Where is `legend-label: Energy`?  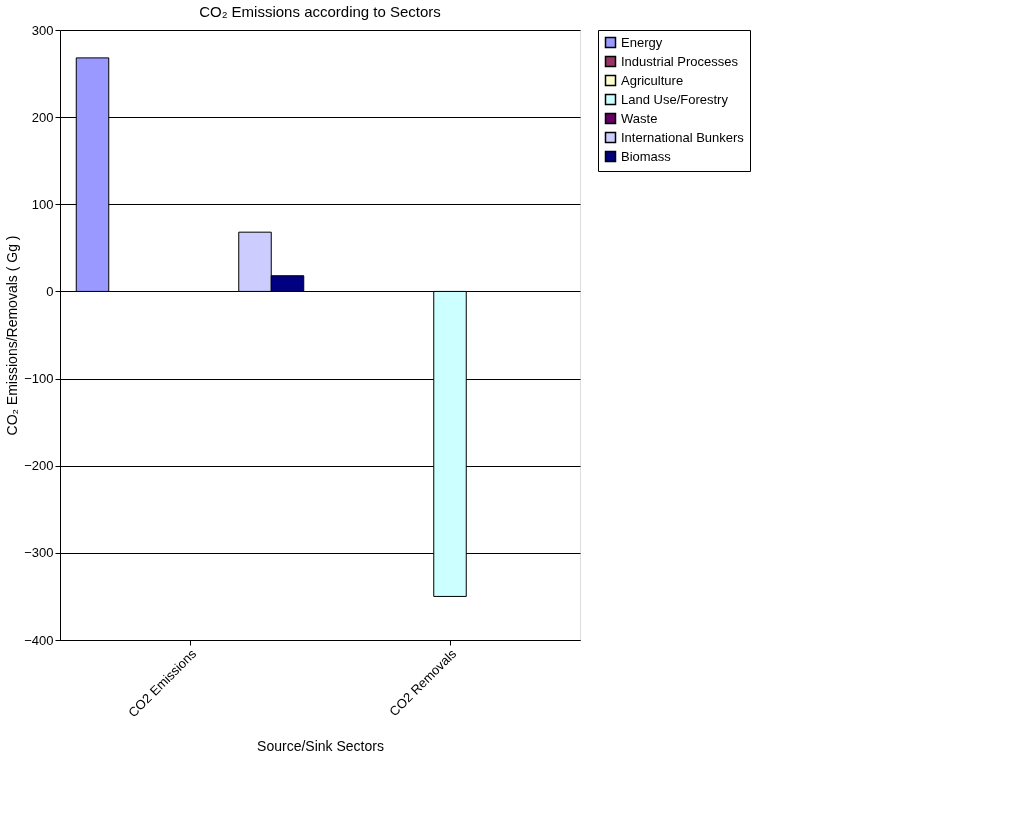 legend-label: Energy is located at coordinates (642, 42).